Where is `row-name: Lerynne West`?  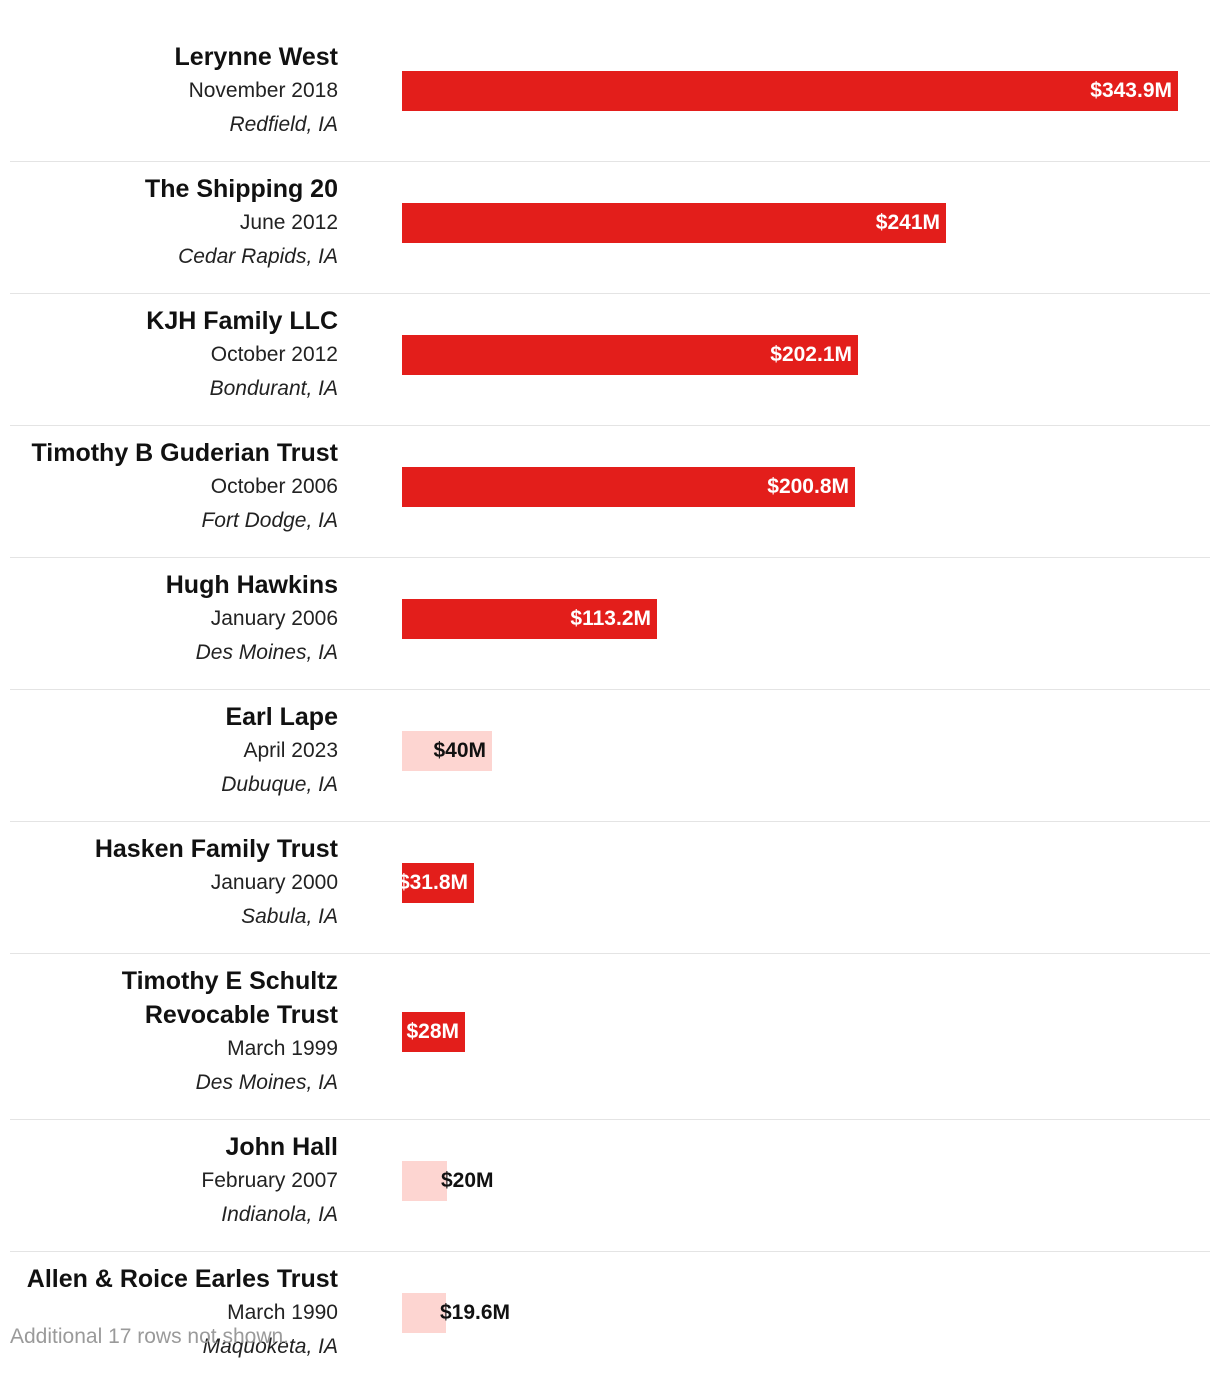
row-name: Lerynne West is located at coordinates (256, 57).